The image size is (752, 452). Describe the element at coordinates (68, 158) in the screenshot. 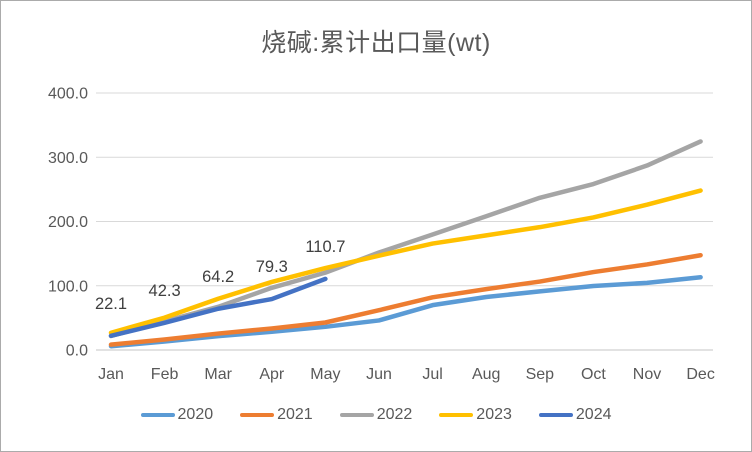

I see `y-tick-label-300.0: 300.0` at that location.